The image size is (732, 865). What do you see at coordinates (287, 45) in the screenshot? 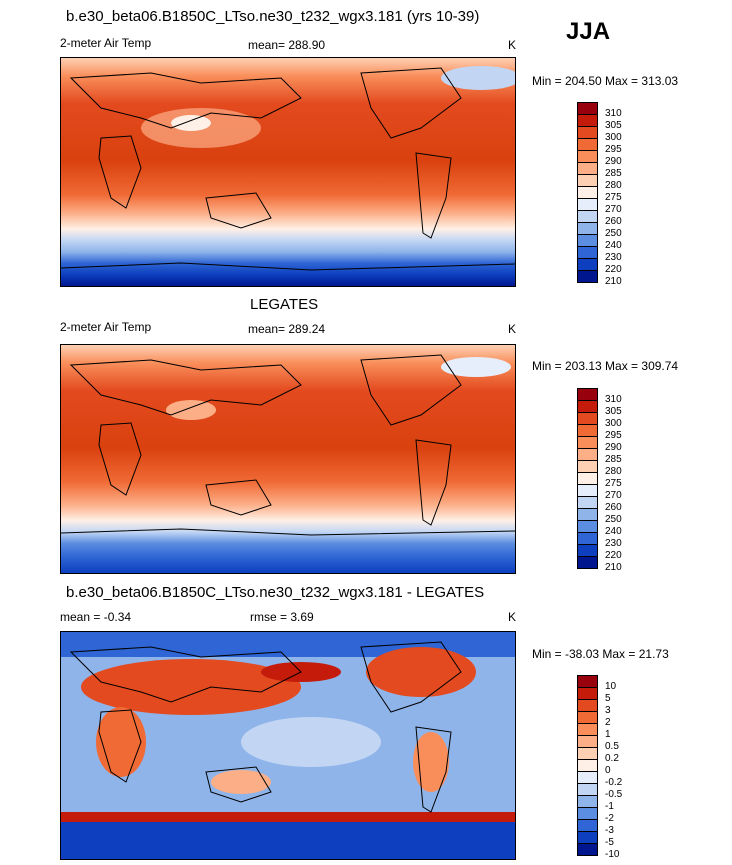
I see `panel1-mean-label: mean= 288.90` at bounding box center [287, 45].